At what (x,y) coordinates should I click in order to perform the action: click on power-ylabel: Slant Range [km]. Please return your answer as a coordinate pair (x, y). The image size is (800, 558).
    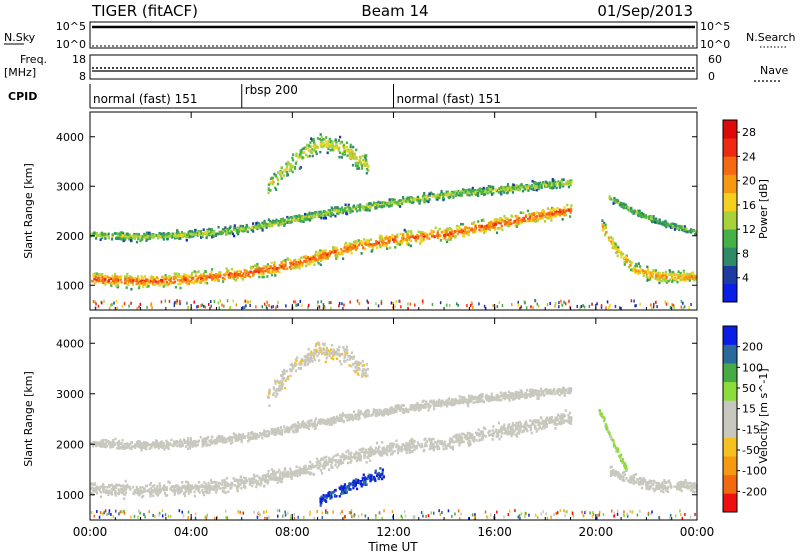
    Looking at the image, I should click on (28, 211).